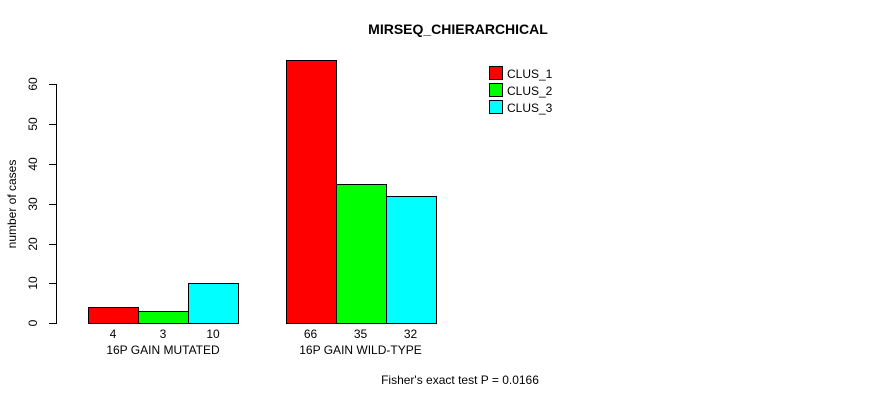 This screenshot has width=890, height=400. Describe the element at coordinates (113, 334) in the screenshot. I see `bar-value-label: 4` at that location.